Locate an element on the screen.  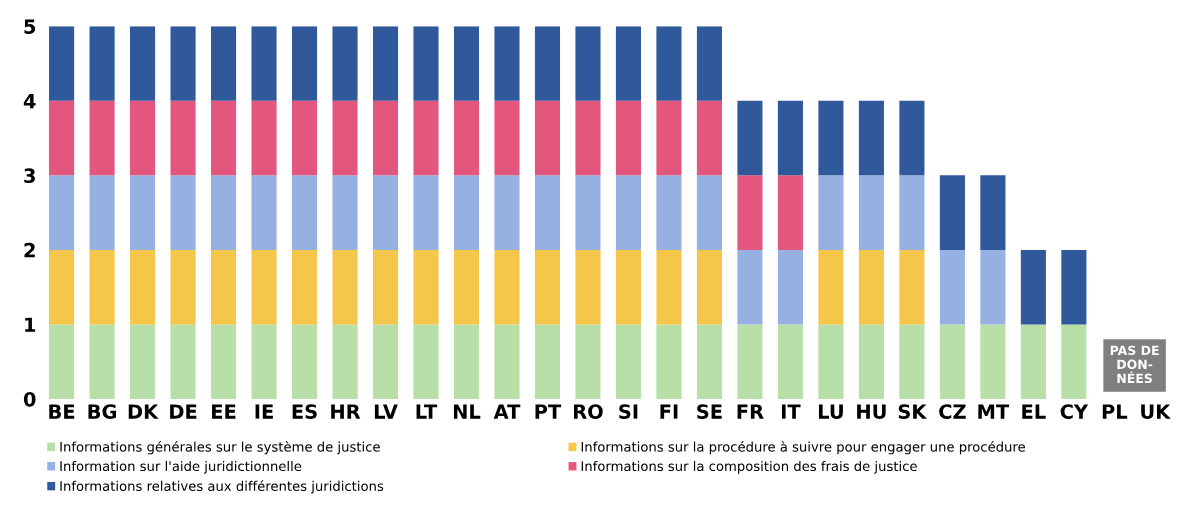
x-tick-label: DK is located at coordinates (143, 411).